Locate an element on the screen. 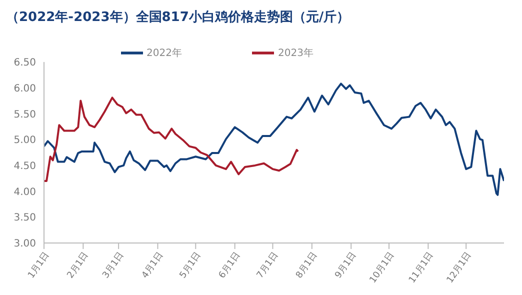  y-tick-label: 4.50 is located at coordinates (25, 166).